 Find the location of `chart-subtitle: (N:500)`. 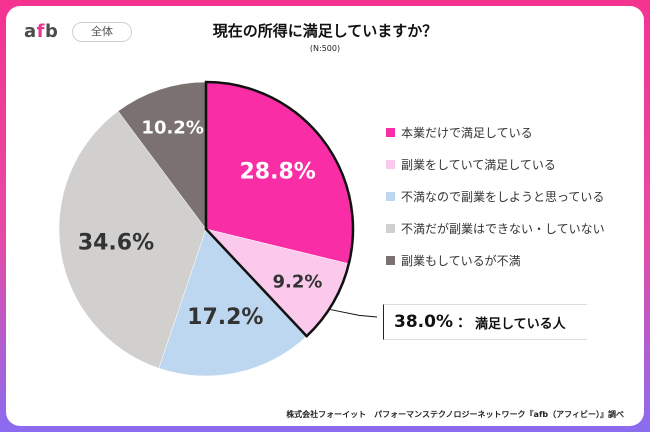

chart-subtitle: (N:500) is located at coordinates (325, 48).